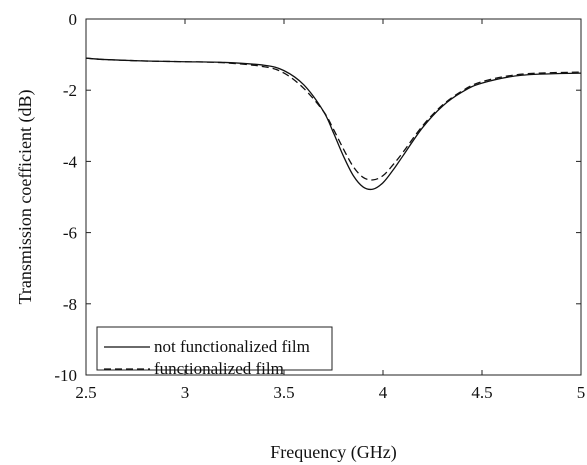  Describe the element at coordinates (383, 392) in the screenshot. I see `x-tick-label: 4` at that location.